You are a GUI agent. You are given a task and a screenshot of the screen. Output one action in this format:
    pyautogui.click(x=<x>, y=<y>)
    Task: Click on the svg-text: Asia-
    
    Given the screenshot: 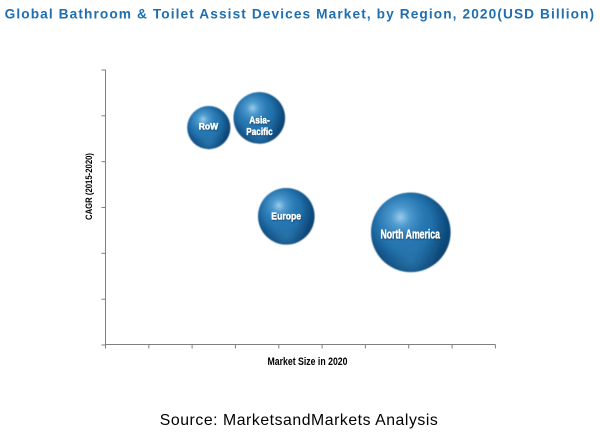 What is the action you would take?
    pyautogui.click(x=259, y=121)
    